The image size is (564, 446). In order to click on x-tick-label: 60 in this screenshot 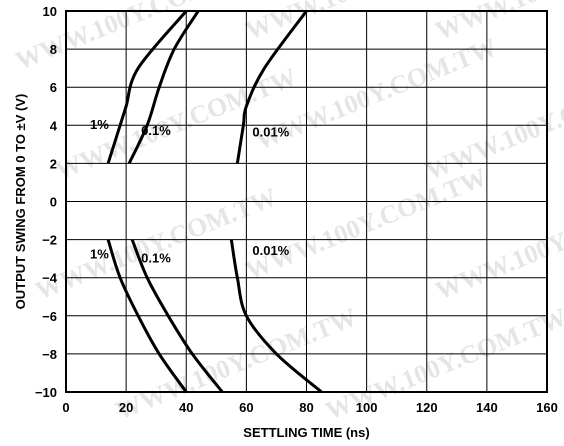, I will do `click(246, 407)`.